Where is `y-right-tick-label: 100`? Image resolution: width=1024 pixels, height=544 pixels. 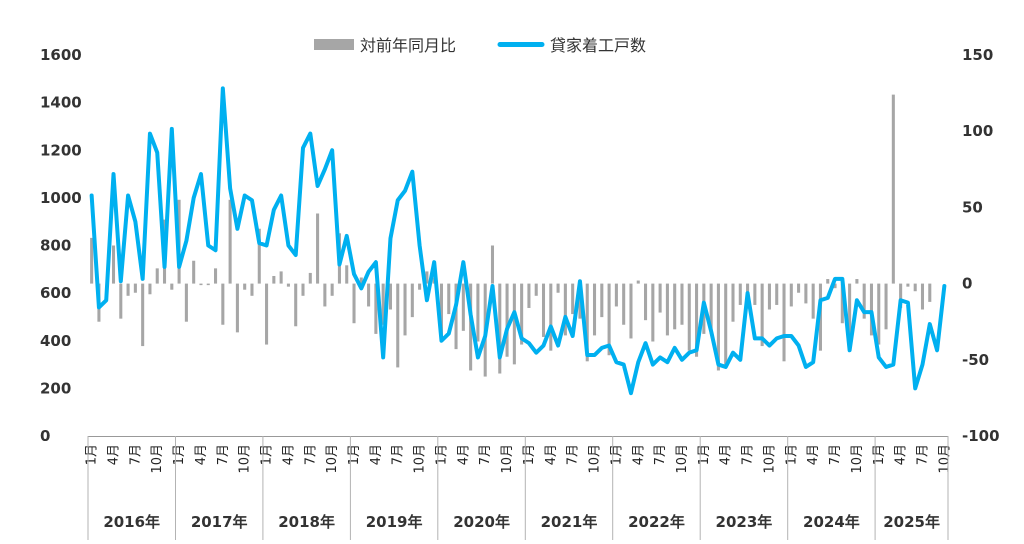
y-right-tick-label: 100 is located at coordinates (977, 131).